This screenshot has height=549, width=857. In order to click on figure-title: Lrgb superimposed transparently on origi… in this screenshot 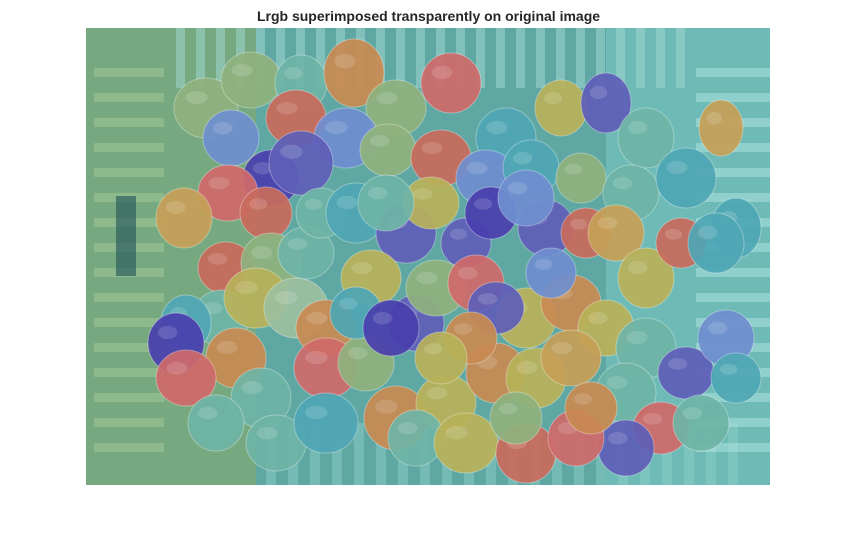, I will do `click(428, 16)`.